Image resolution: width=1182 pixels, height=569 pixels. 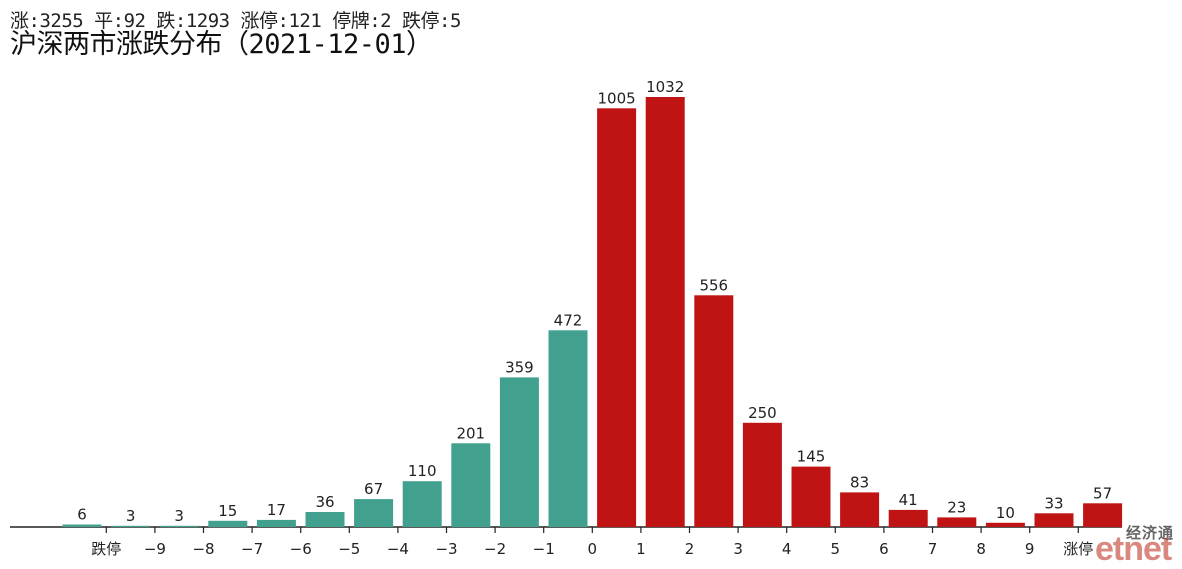 What do you see at coordinates (422, 471) in the screenshot?
I see `bar-value-label: 110` at bounding box center [422, 471].